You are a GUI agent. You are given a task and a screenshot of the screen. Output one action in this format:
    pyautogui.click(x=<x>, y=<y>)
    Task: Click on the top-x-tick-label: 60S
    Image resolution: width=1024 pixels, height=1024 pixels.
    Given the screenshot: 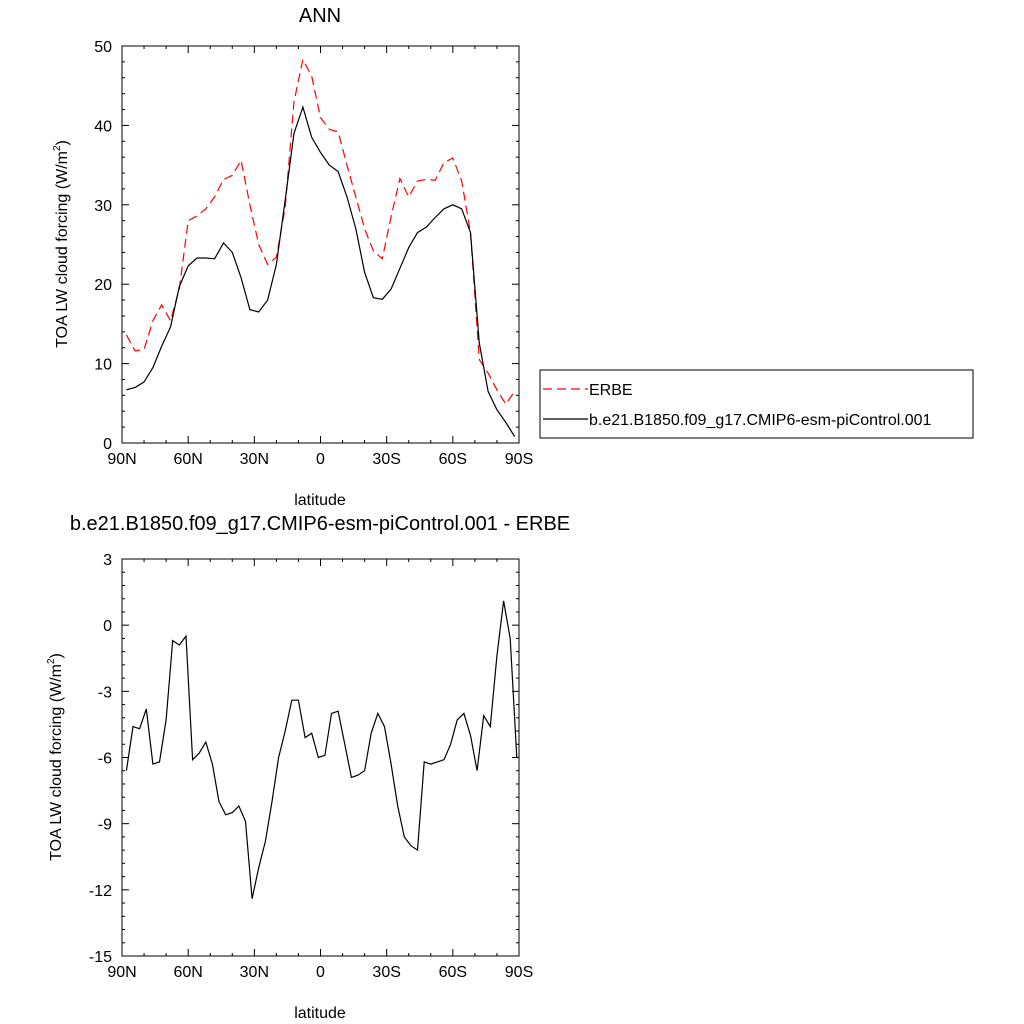 What is the action you would take?
    pyautogui.click(x=453, y=459)
    